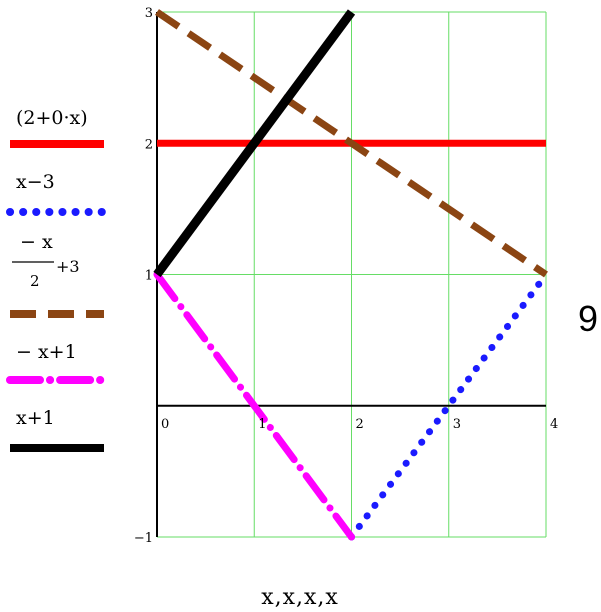  Describe the element at coordinates (35, 418) in the screenshot. I see `legend-label-black: x+1` at that location.